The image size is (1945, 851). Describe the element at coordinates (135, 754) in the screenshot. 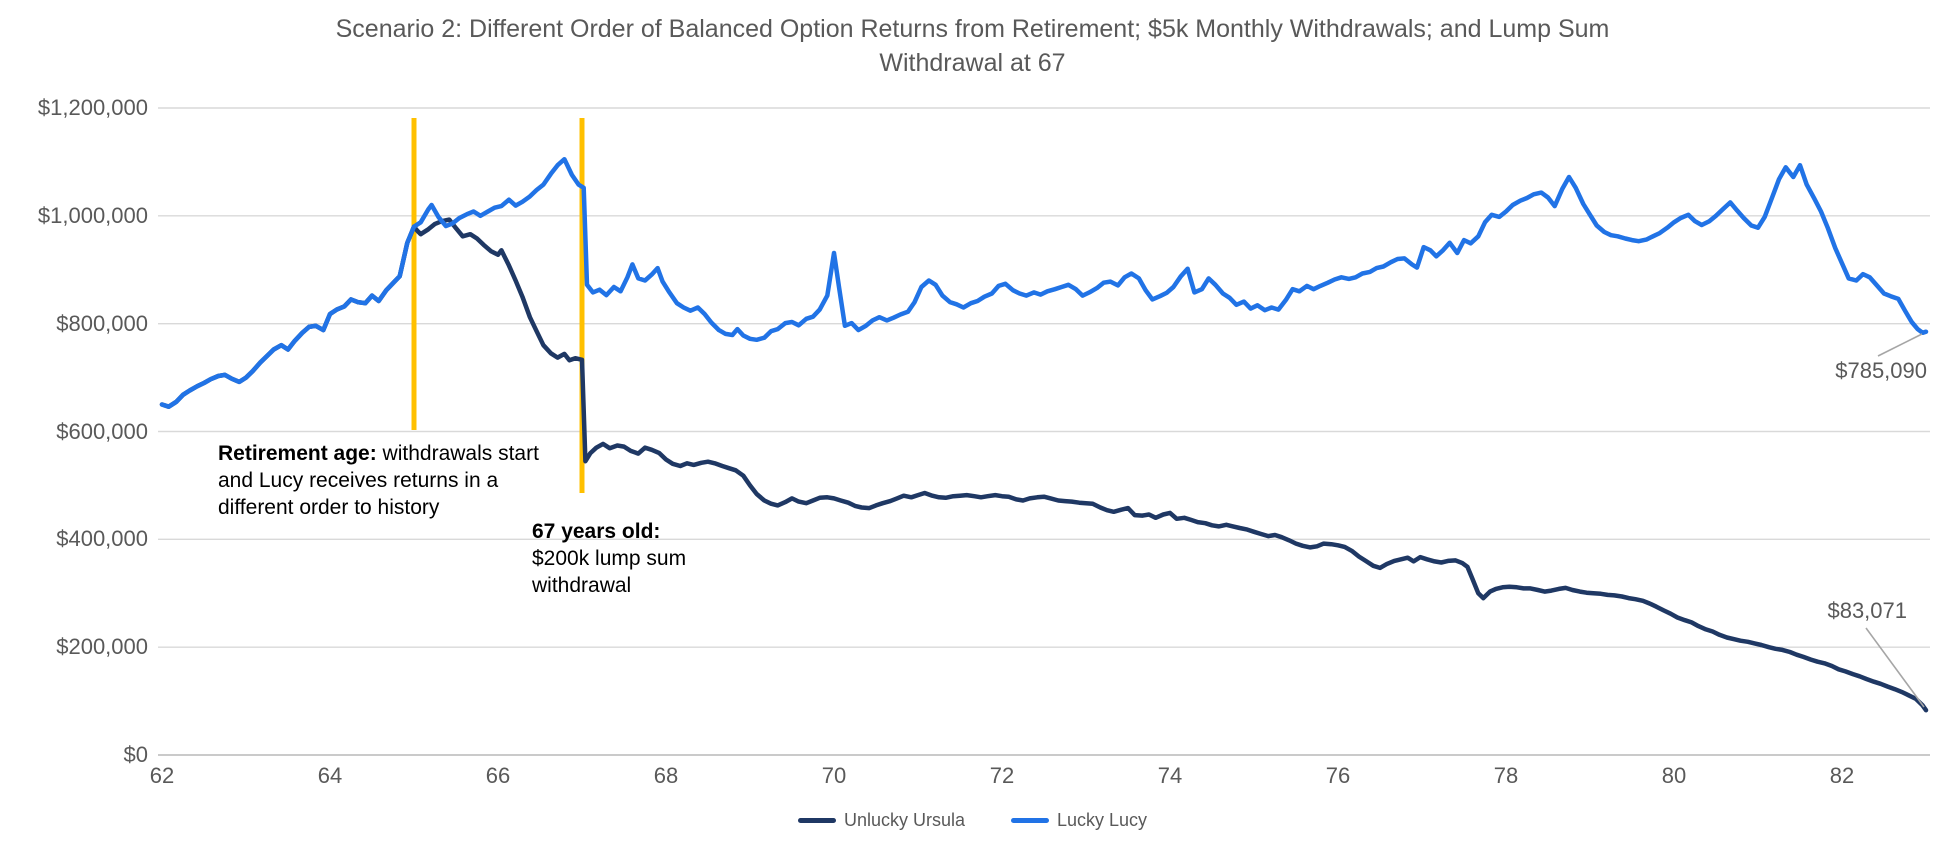

I see `y-axis-tick-label: $0` at that location.